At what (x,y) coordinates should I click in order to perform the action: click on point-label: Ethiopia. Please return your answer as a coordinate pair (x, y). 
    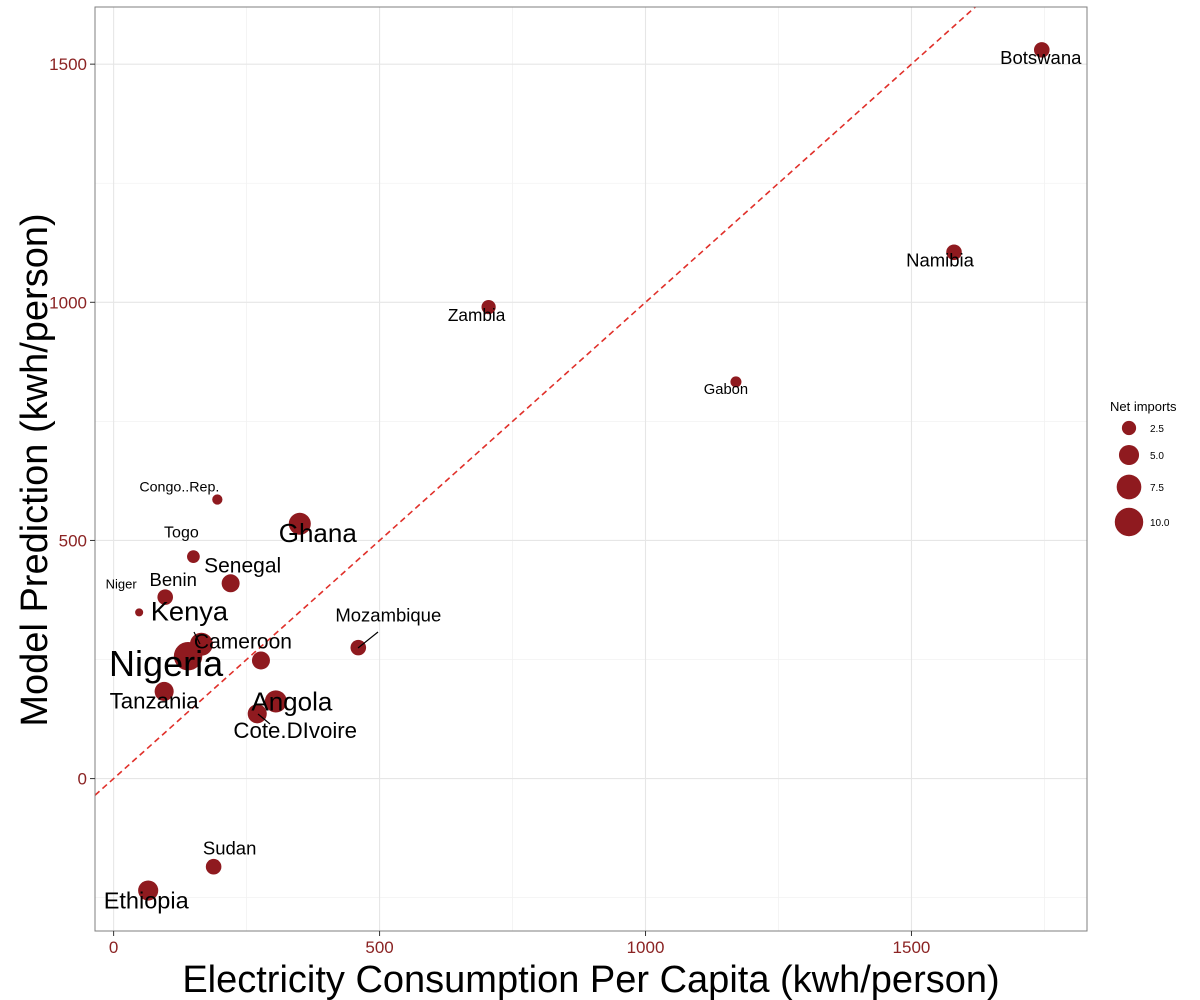
    Looking at the image, I should click on (147, 901).